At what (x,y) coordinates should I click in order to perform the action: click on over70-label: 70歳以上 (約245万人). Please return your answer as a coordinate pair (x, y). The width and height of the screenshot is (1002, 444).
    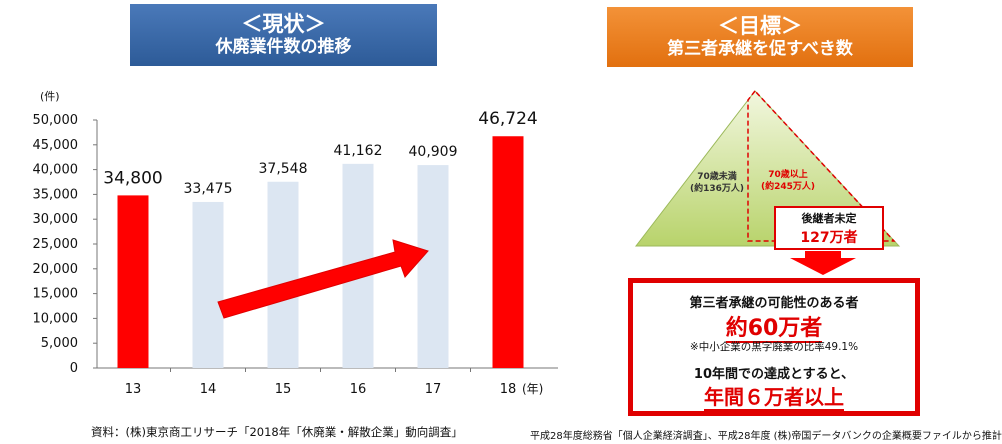
    Looking at the image, I should click on (788, 181).